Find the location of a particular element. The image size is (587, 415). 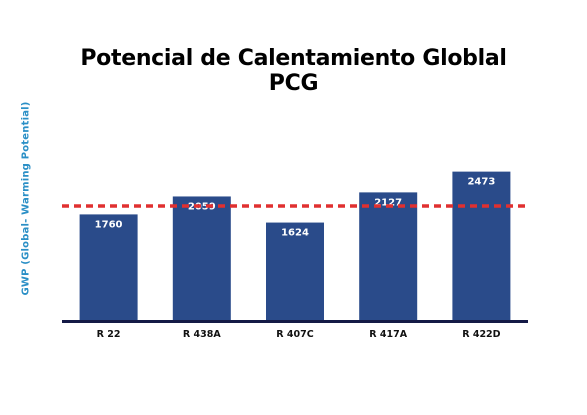

data-label: 1760 is located at coordinates (109, 224).